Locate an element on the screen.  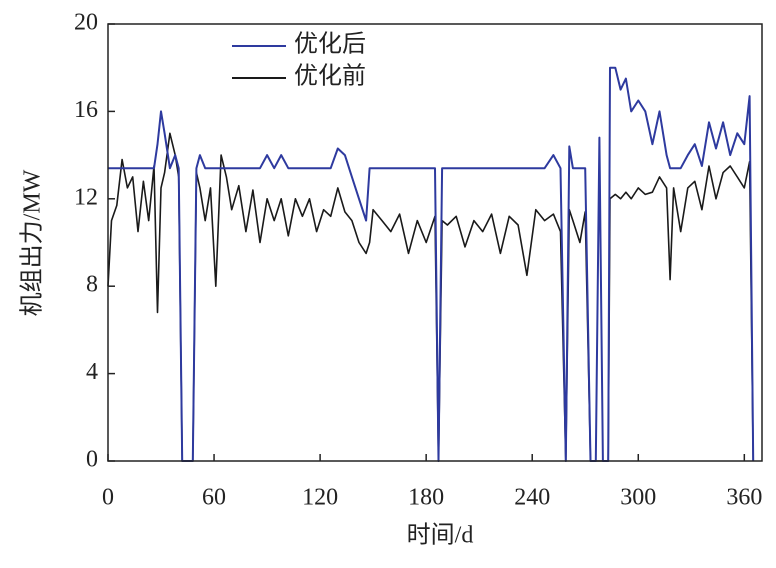
y-tick-label: 20 is located at coordinates (86, 23).